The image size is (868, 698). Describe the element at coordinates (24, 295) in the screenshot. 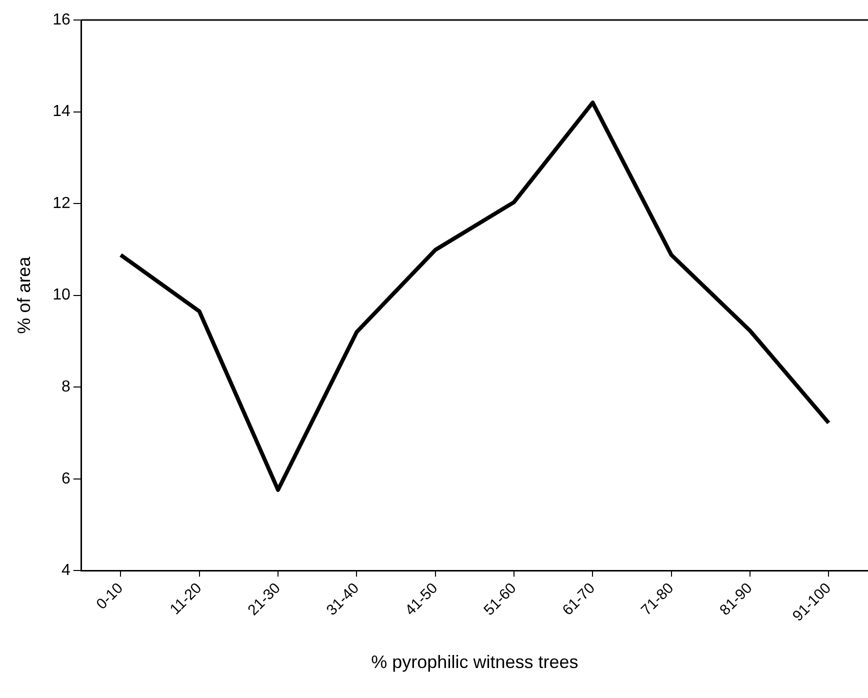

I see `y-axis-title: % of area` at that location.